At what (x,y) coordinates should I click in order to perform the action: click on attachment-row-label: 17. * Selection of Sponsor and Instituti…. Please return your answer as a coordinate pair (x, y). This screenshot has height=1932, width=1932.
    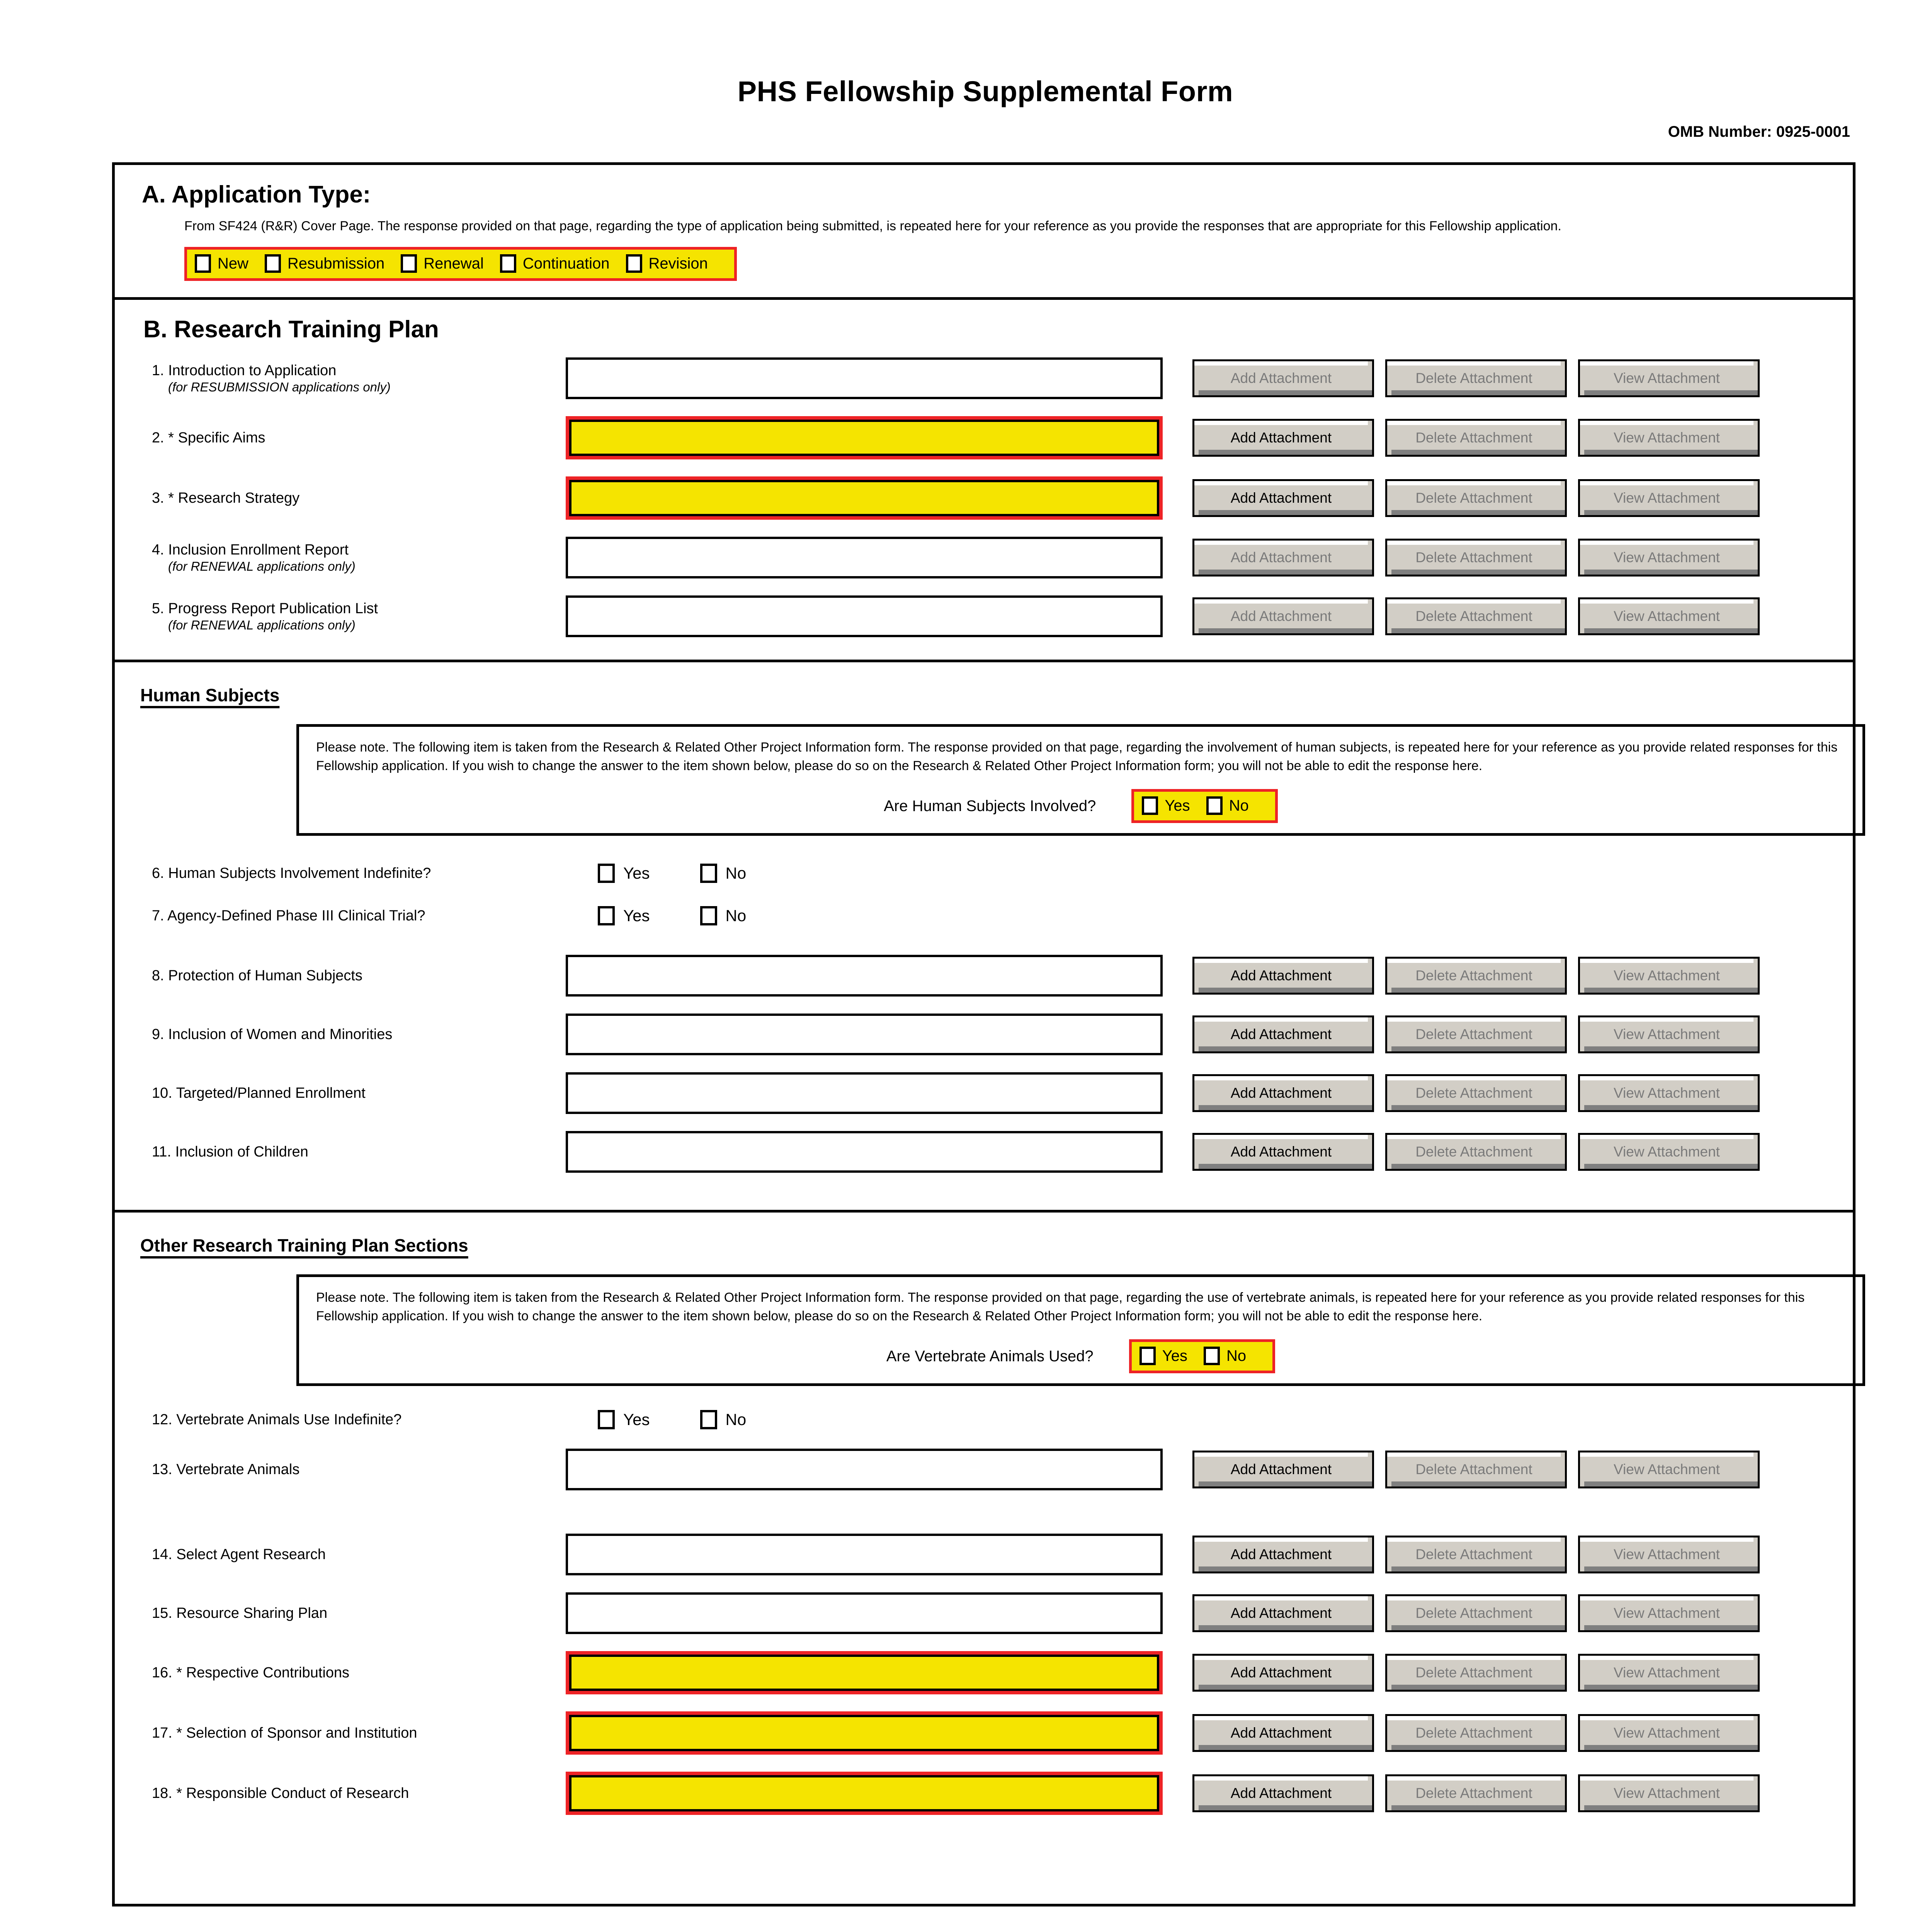
    Looking at the image, I should click on (284, 1733).